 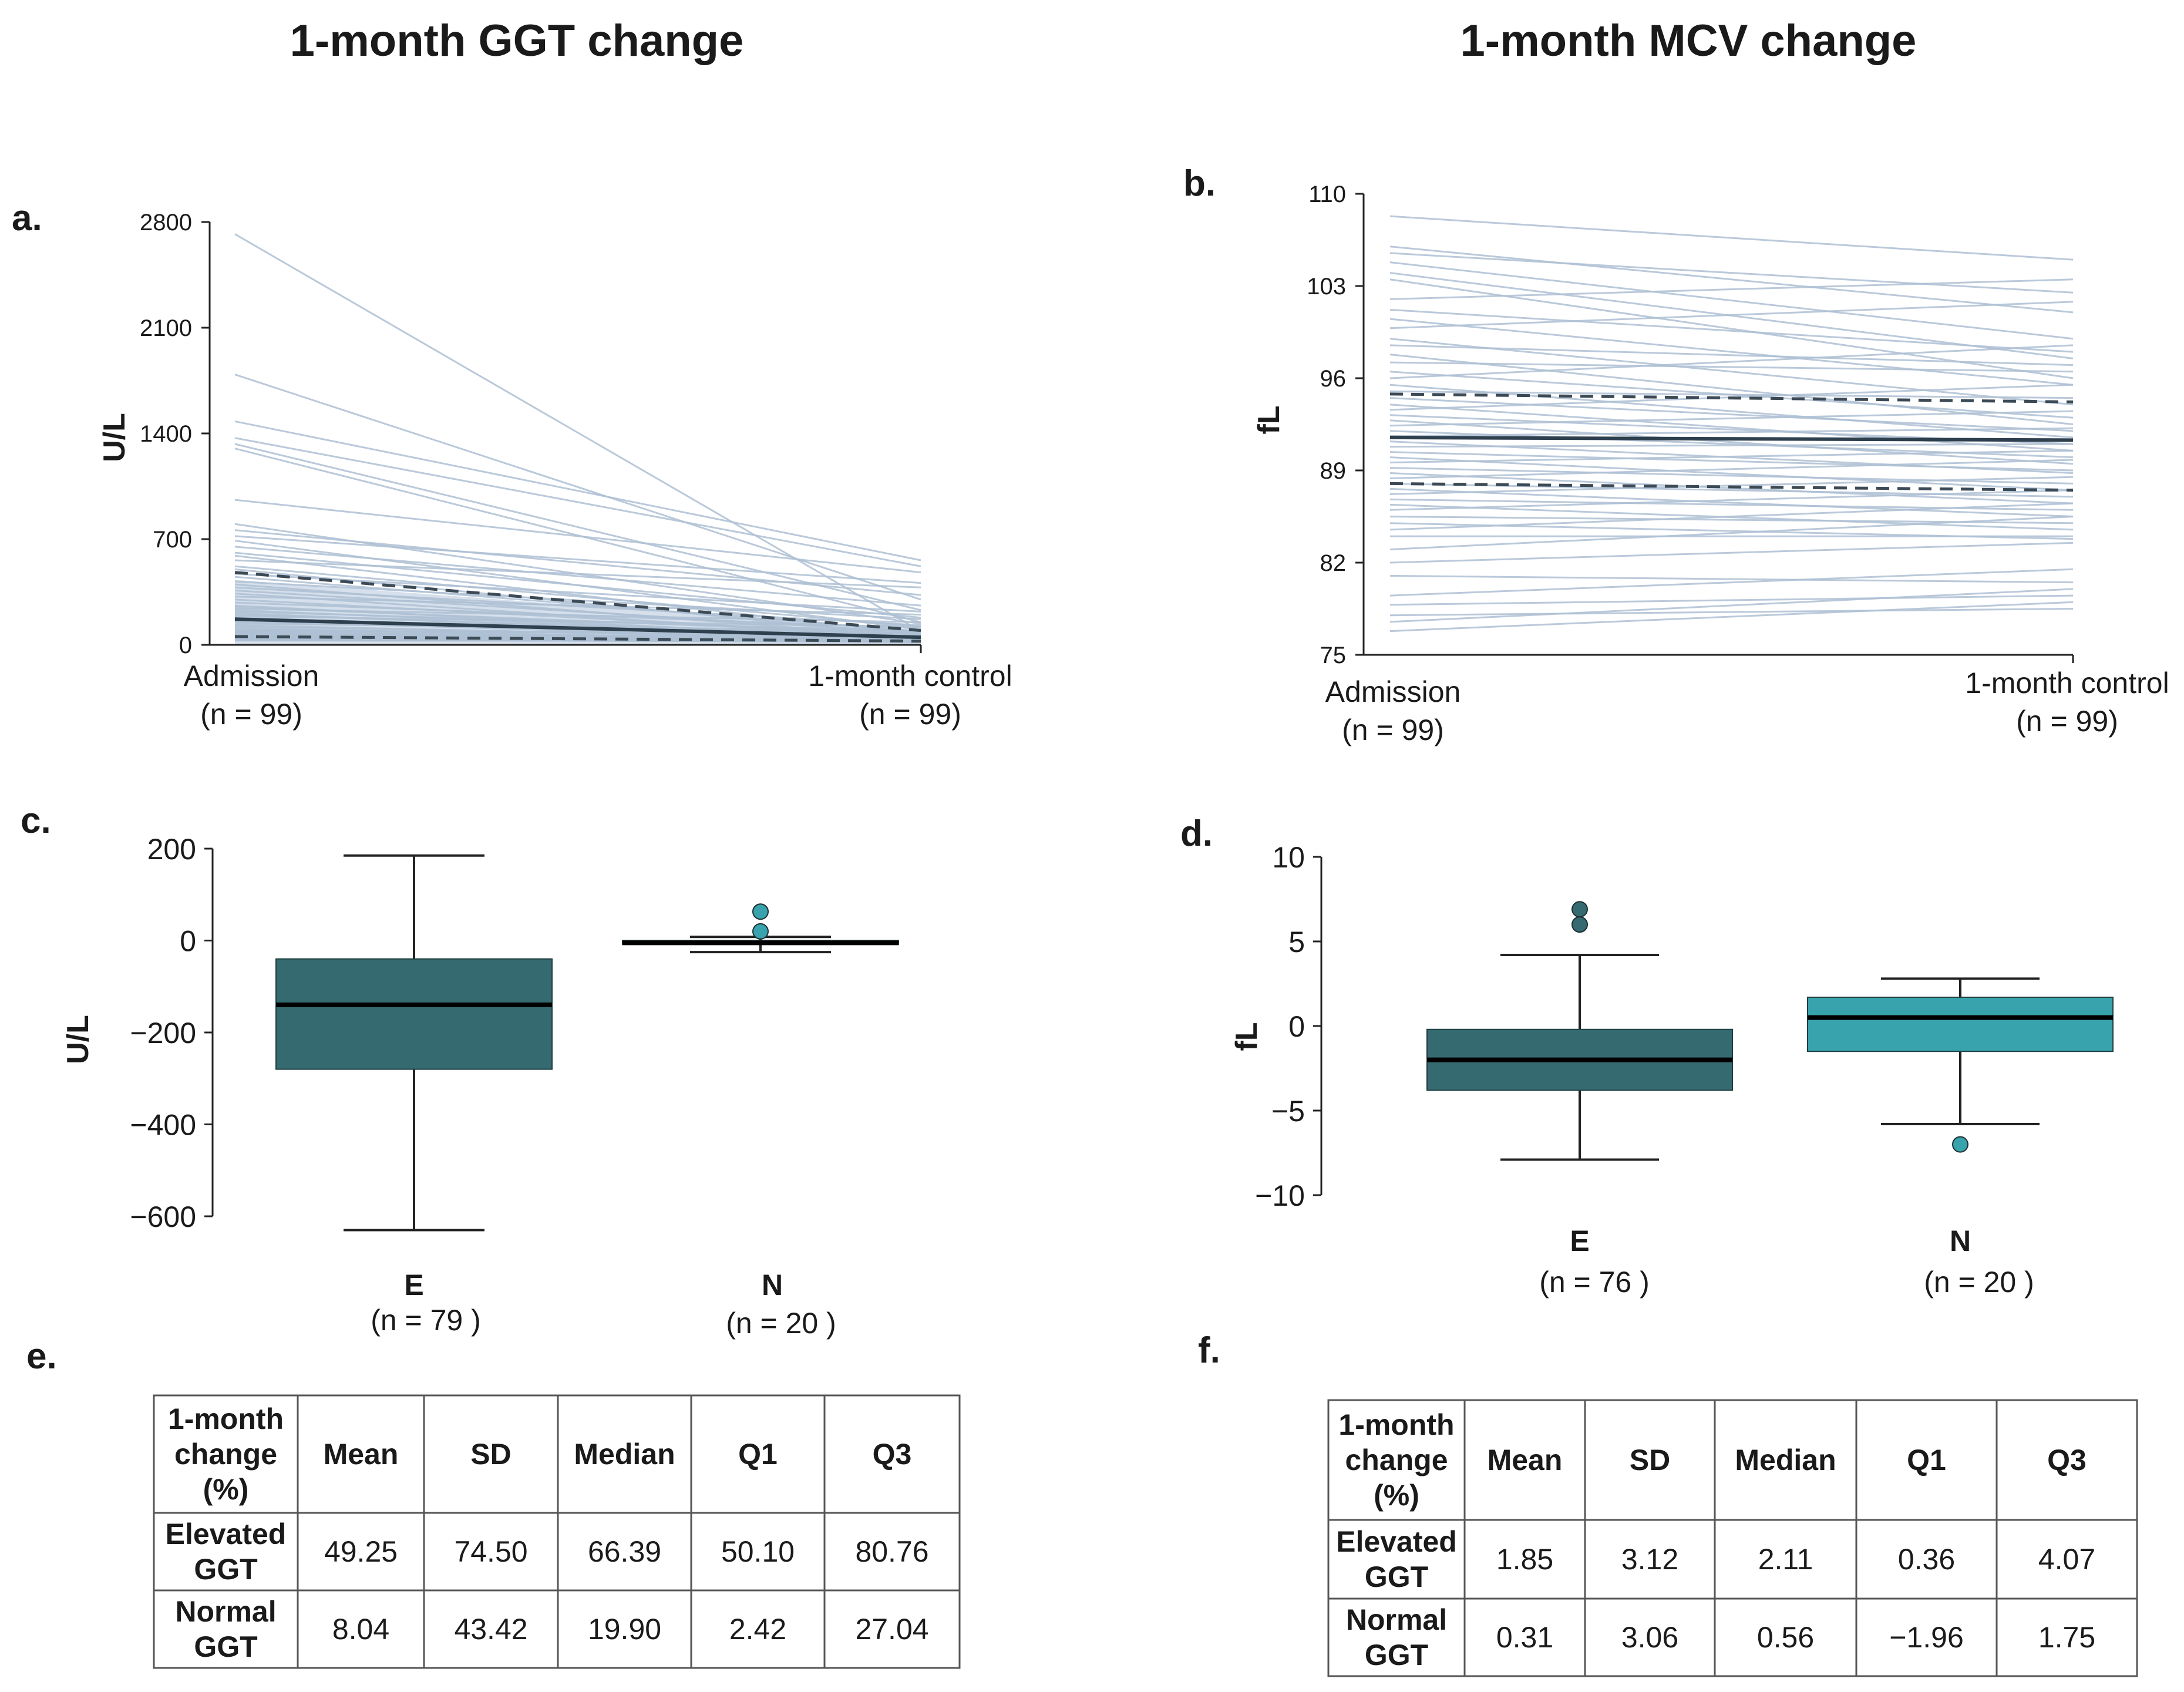 I want to click on chart-a-lines, so click(x=577, y=439).